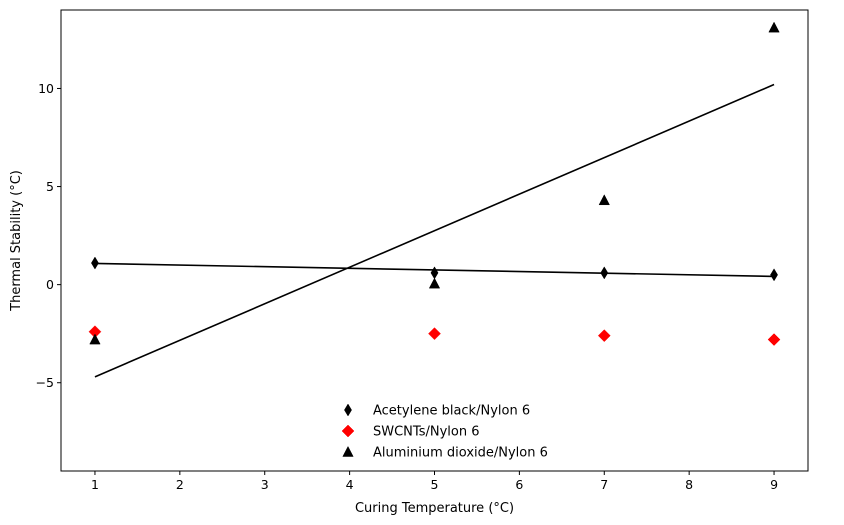  What do you see at coordinates (50, 284) in the screenshot?
I see `y-tick-label: 0` at bounding box center [50, 284].